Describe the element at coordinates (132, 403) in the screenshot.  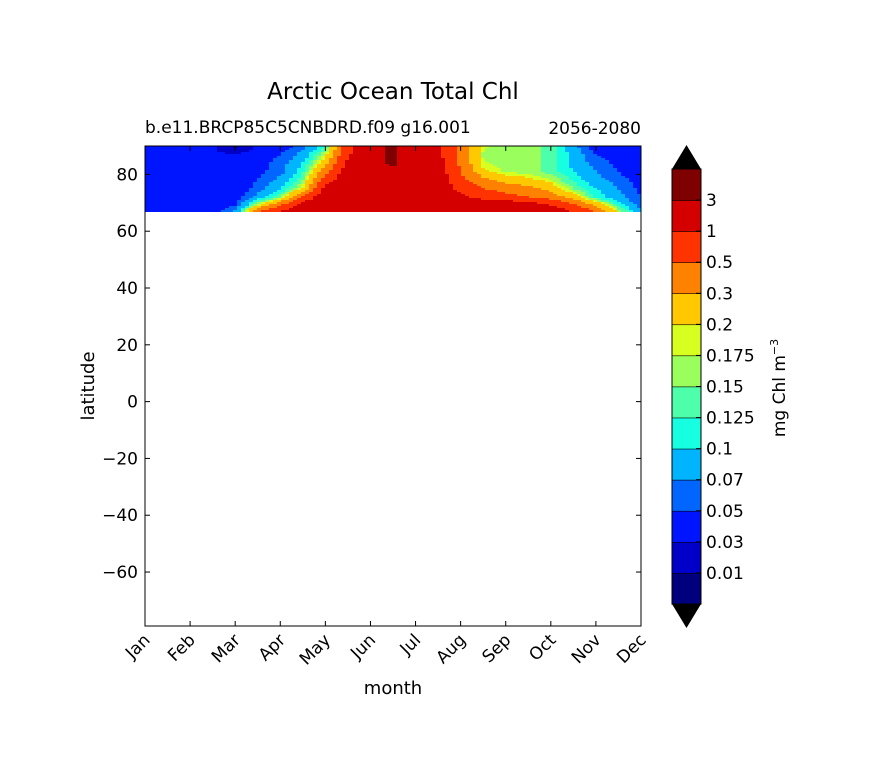
I see `y-tick-label: 0` at that location.